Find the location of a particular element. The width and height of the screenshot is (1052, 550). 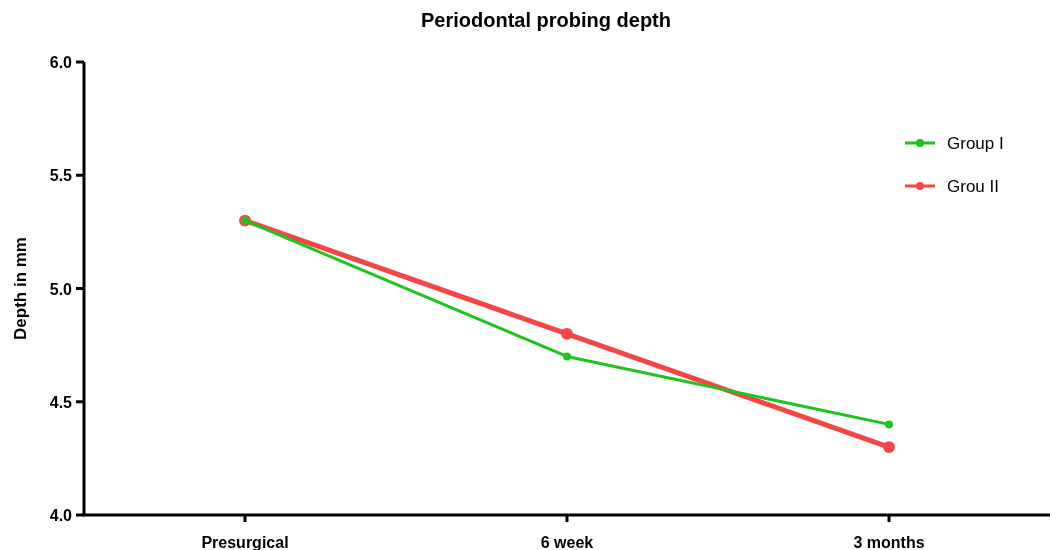

y-tick-label: 5.0 is located at coordinates (61, 289).